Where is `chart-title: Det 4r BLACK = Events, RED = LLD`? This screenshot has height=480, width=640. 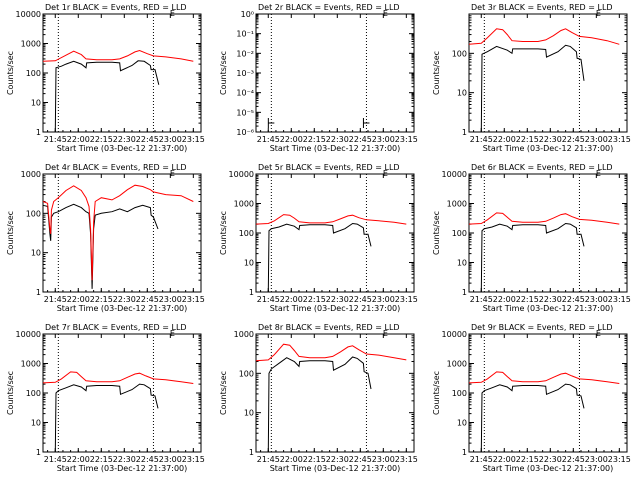 chart-title: Det 4r BLACK = Events, RED = LLD is located at coordinates (116, 167).